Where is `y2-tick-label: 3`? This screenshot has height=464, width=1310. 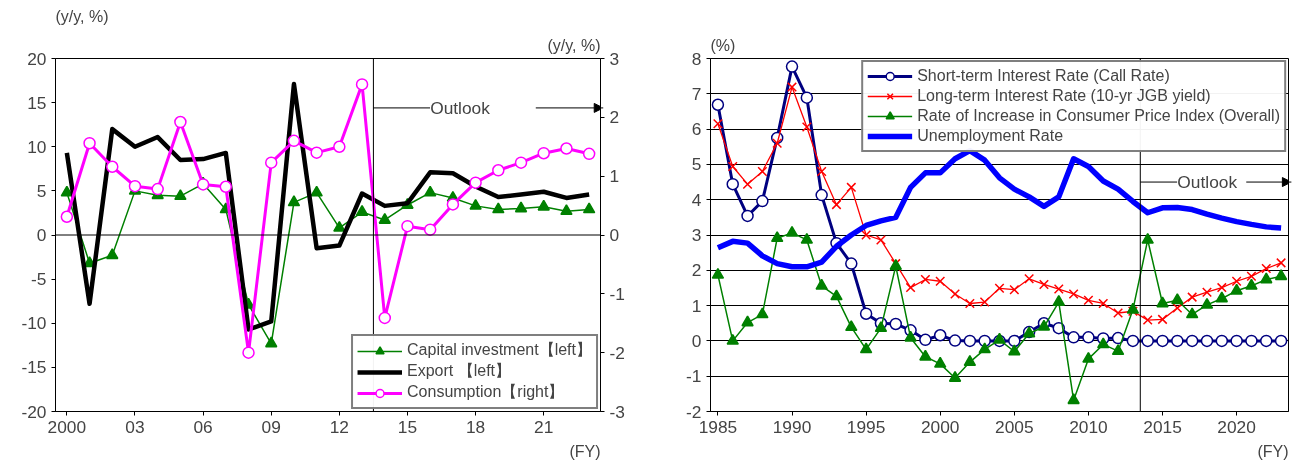 y2-tick-label: 3 is located at coordinates (614, 58).